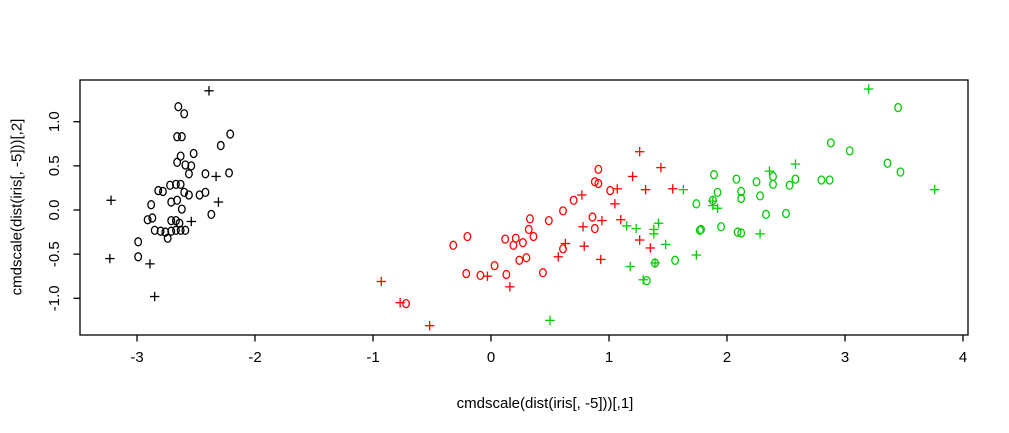 This screenshot has height=433, width=1009. Describe the element at coordinates (372, 357) in the screenshot. I see `x-axis-tick-label: -1` at that location.